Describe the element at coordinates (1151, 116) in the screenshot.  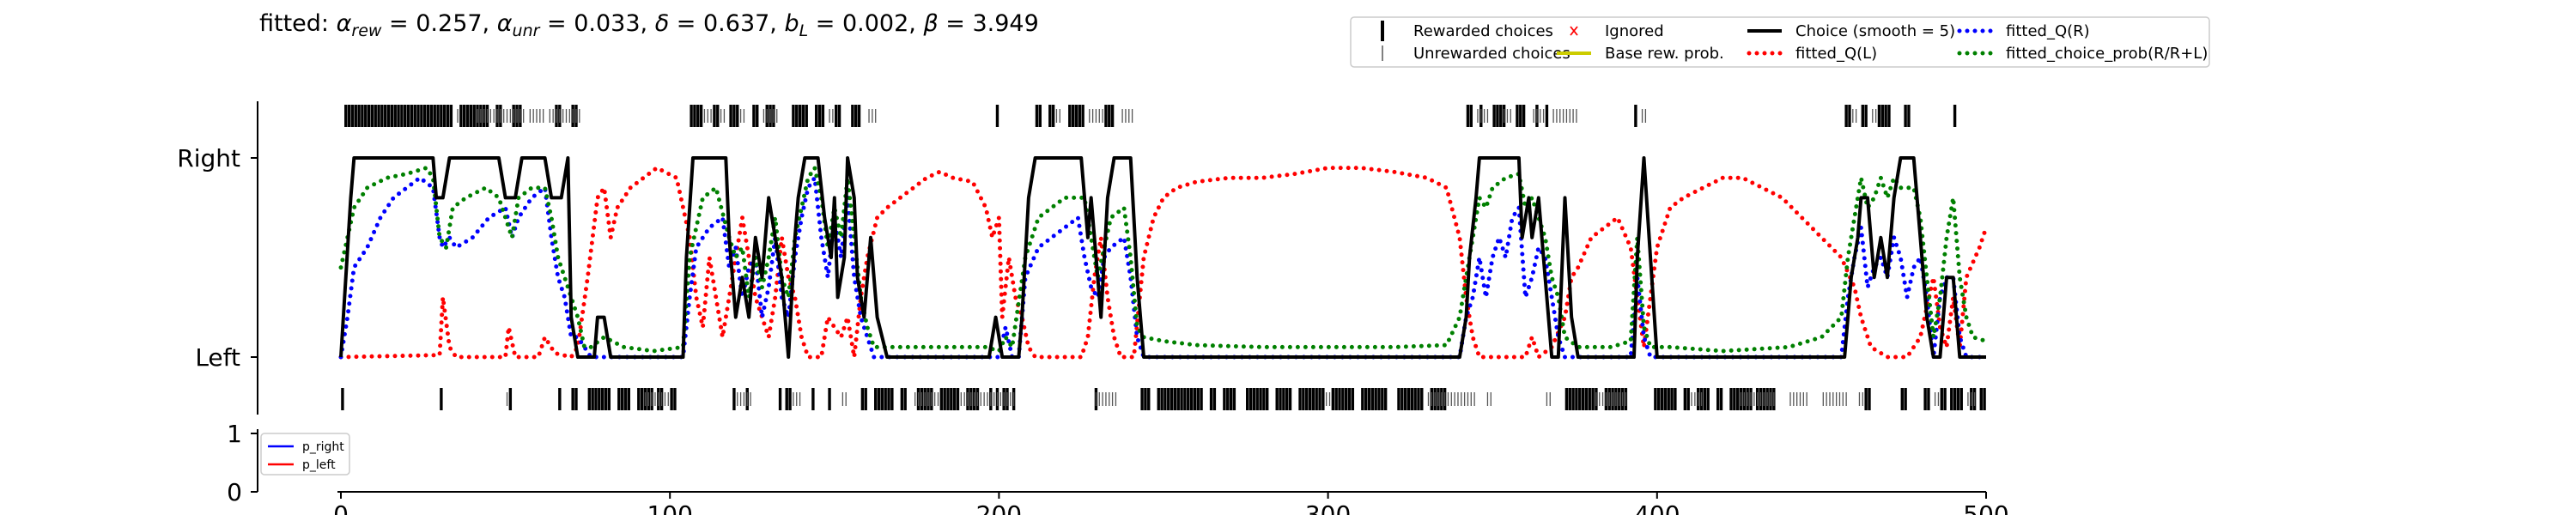
I see `choice-ticks-right` at that location.